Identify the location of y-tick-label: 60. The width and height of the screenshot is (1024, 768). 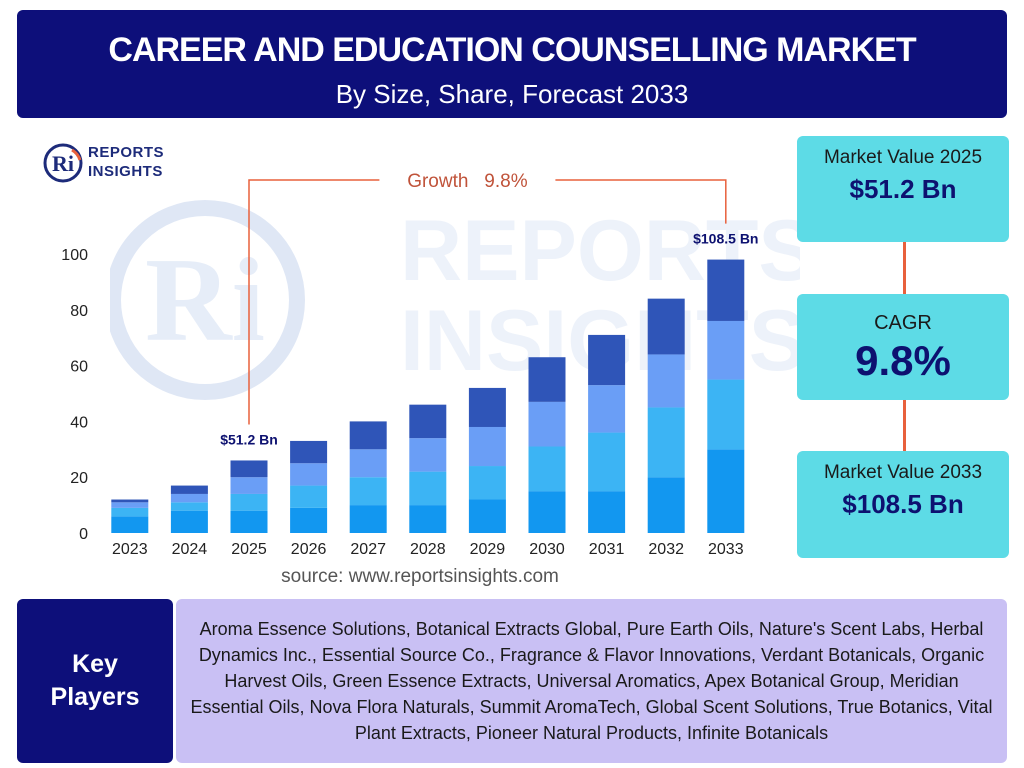
(79, 367).